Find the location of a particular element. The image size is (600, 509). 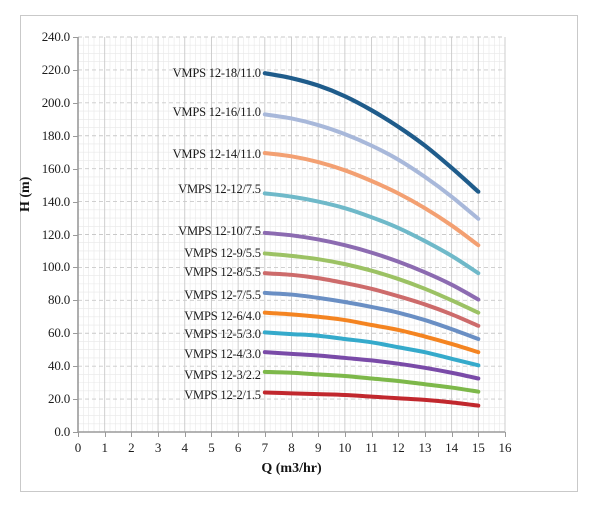

series-label: VMPS 12-8/5.5 is located at coordinates (222, 272).